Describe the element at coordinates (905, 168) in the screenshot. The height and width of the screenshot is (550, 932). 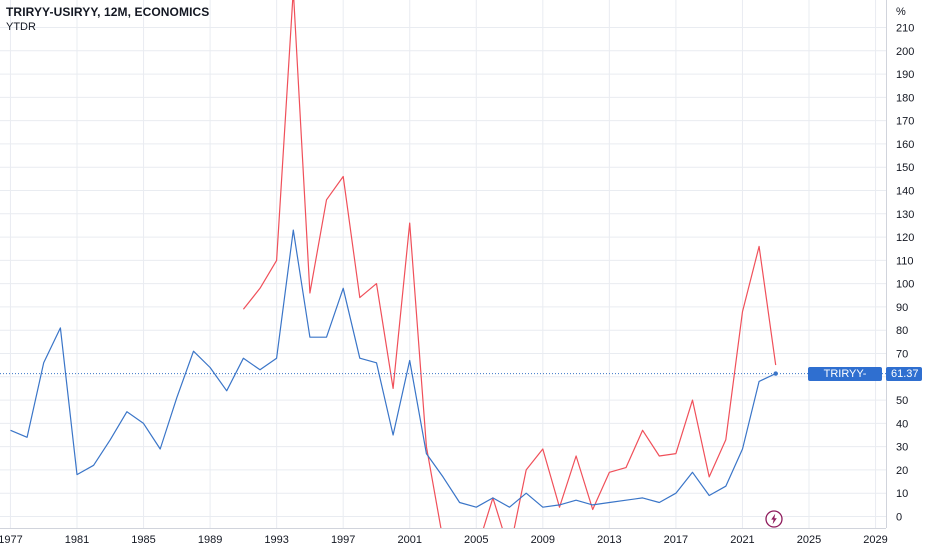
I see `y-tick-label: 150` at that location.